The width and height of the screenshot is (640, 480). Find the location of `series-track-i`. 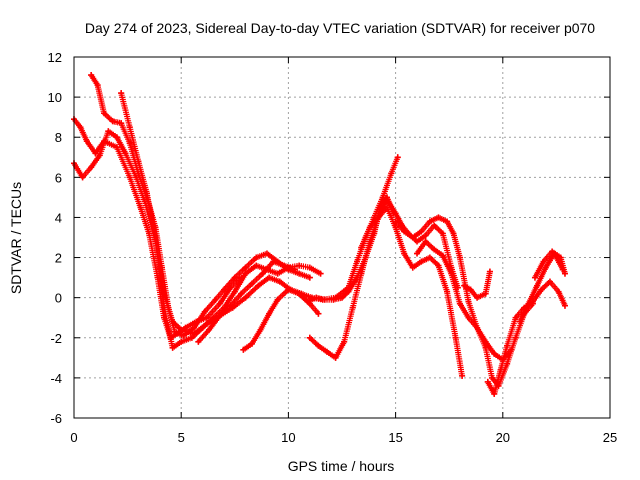

series-track-i is located at coordinates (412, 291).